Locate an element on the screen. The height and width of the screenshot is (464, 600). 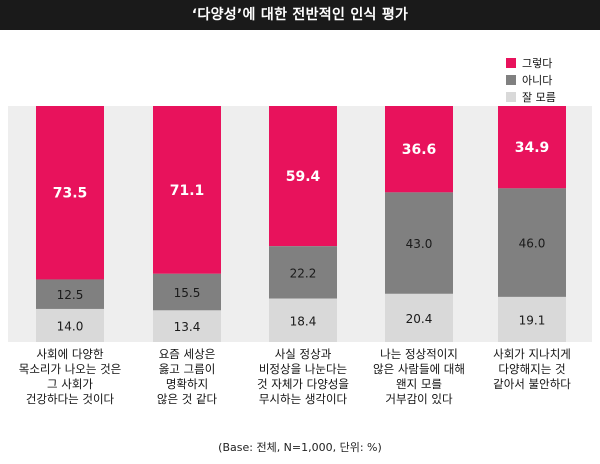
legend: 그렇다 아니다 잘 모름 is located at coordinates (531, 79).